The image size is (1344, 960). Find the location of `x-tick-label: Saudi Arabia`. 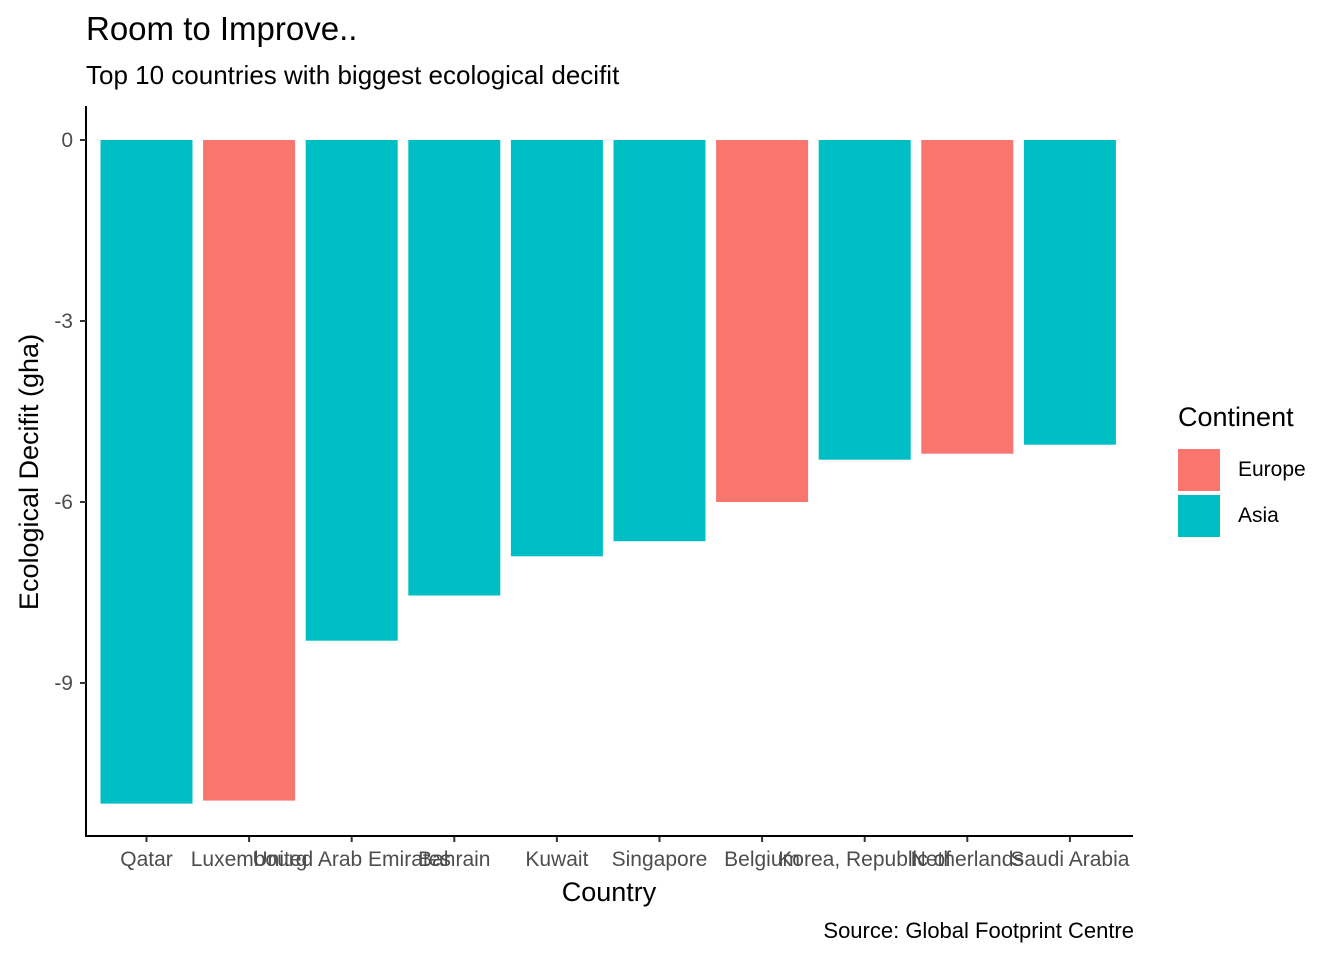

x-tick-label: Saudi Arabia is located at coordinates (1069, 859).